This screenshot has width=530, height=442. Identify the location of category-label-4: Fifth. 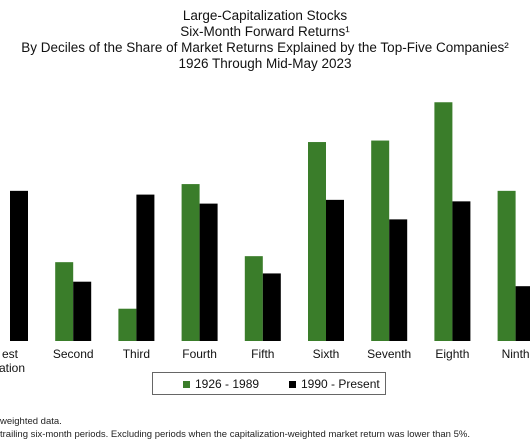
(262, 354).